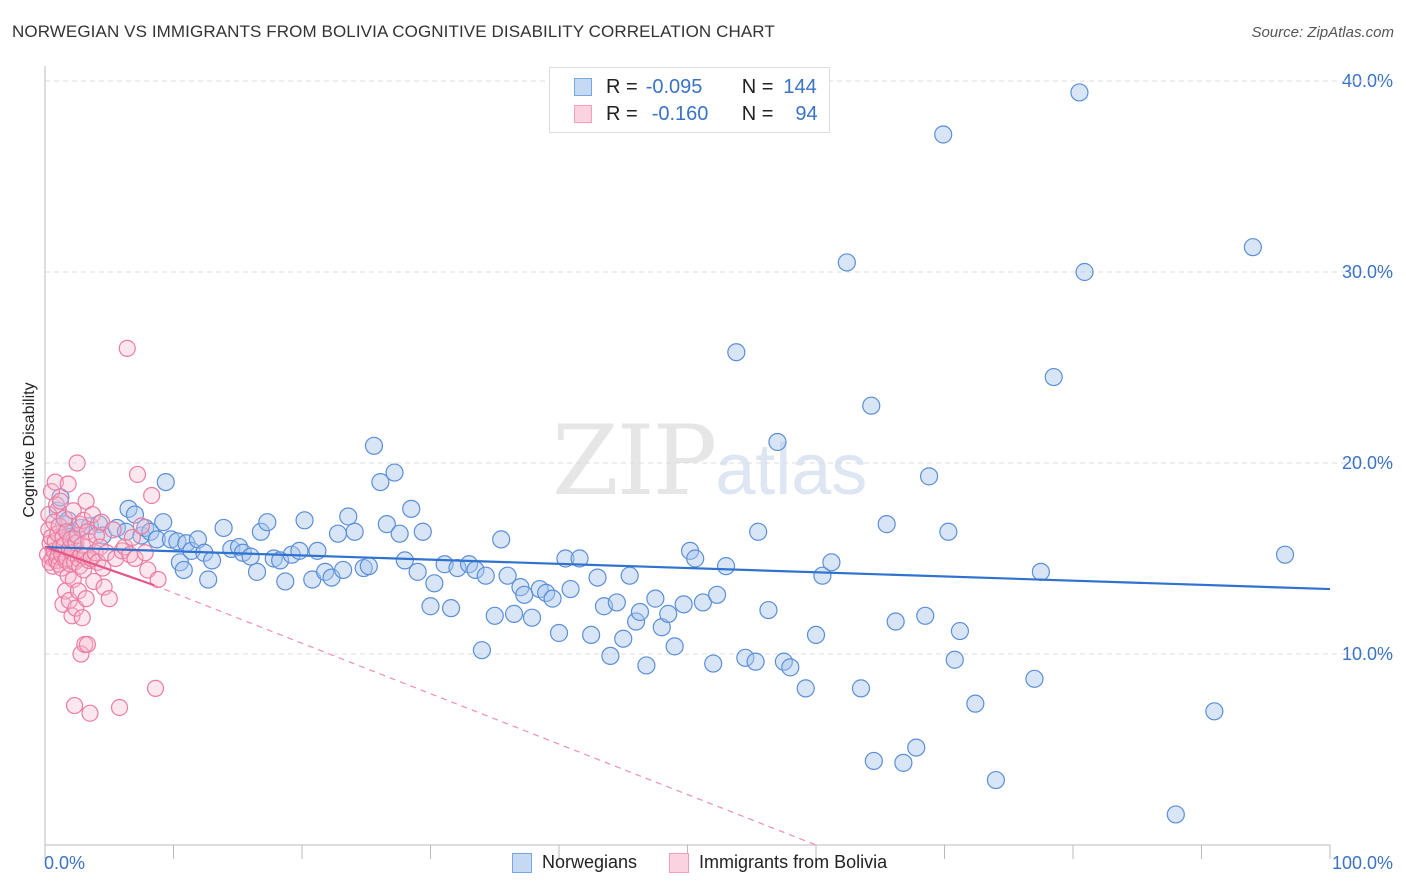 This screenshot has width=1406, height=892. Describe the element at coordinates (806, 113) in the screenshot. I see `legend-n-value: 94` at that location.